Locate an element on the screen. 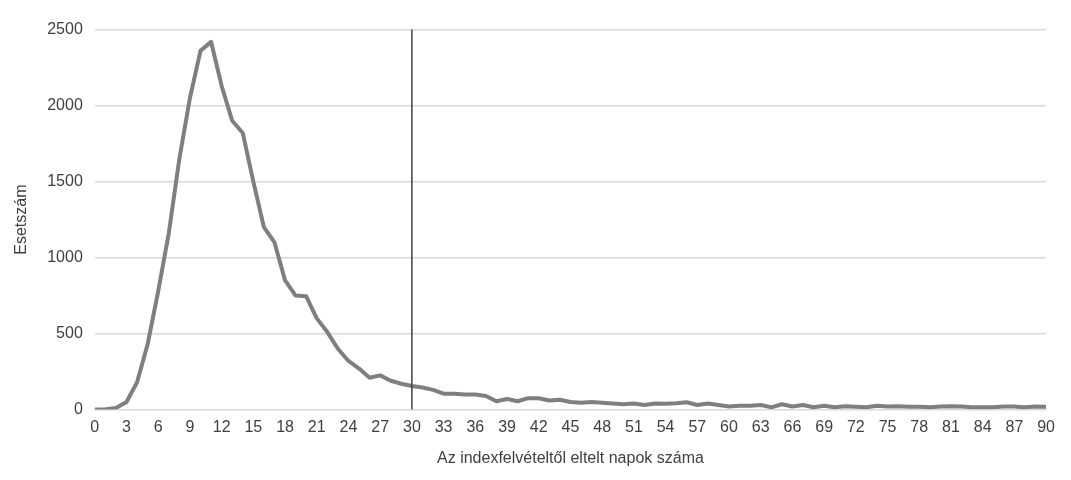 The image size is (1071, 480). x-tick-label: 33 is located at coordinates (443, 426).